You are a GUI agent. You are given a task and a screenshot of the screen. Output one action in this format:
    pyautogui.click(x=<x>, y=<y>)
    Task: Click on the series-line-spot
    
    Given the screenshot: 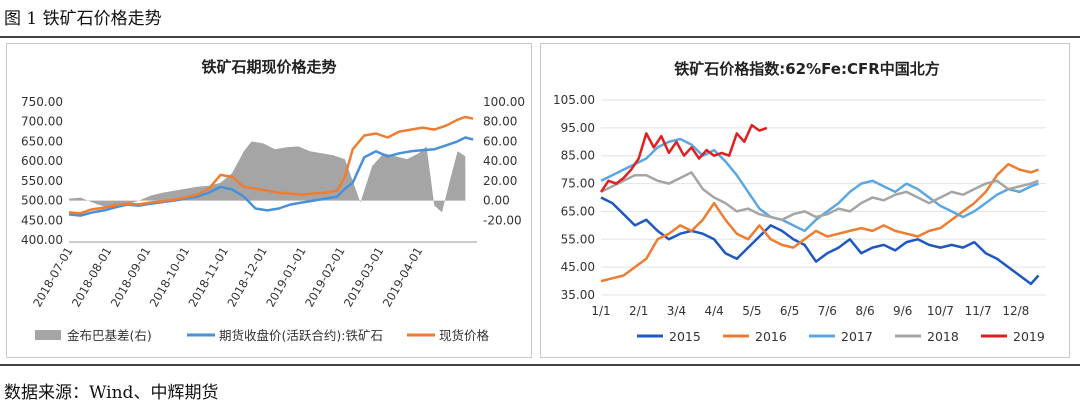 What is the action you would take?
    pyautogui.click(x=271, y=165)
    